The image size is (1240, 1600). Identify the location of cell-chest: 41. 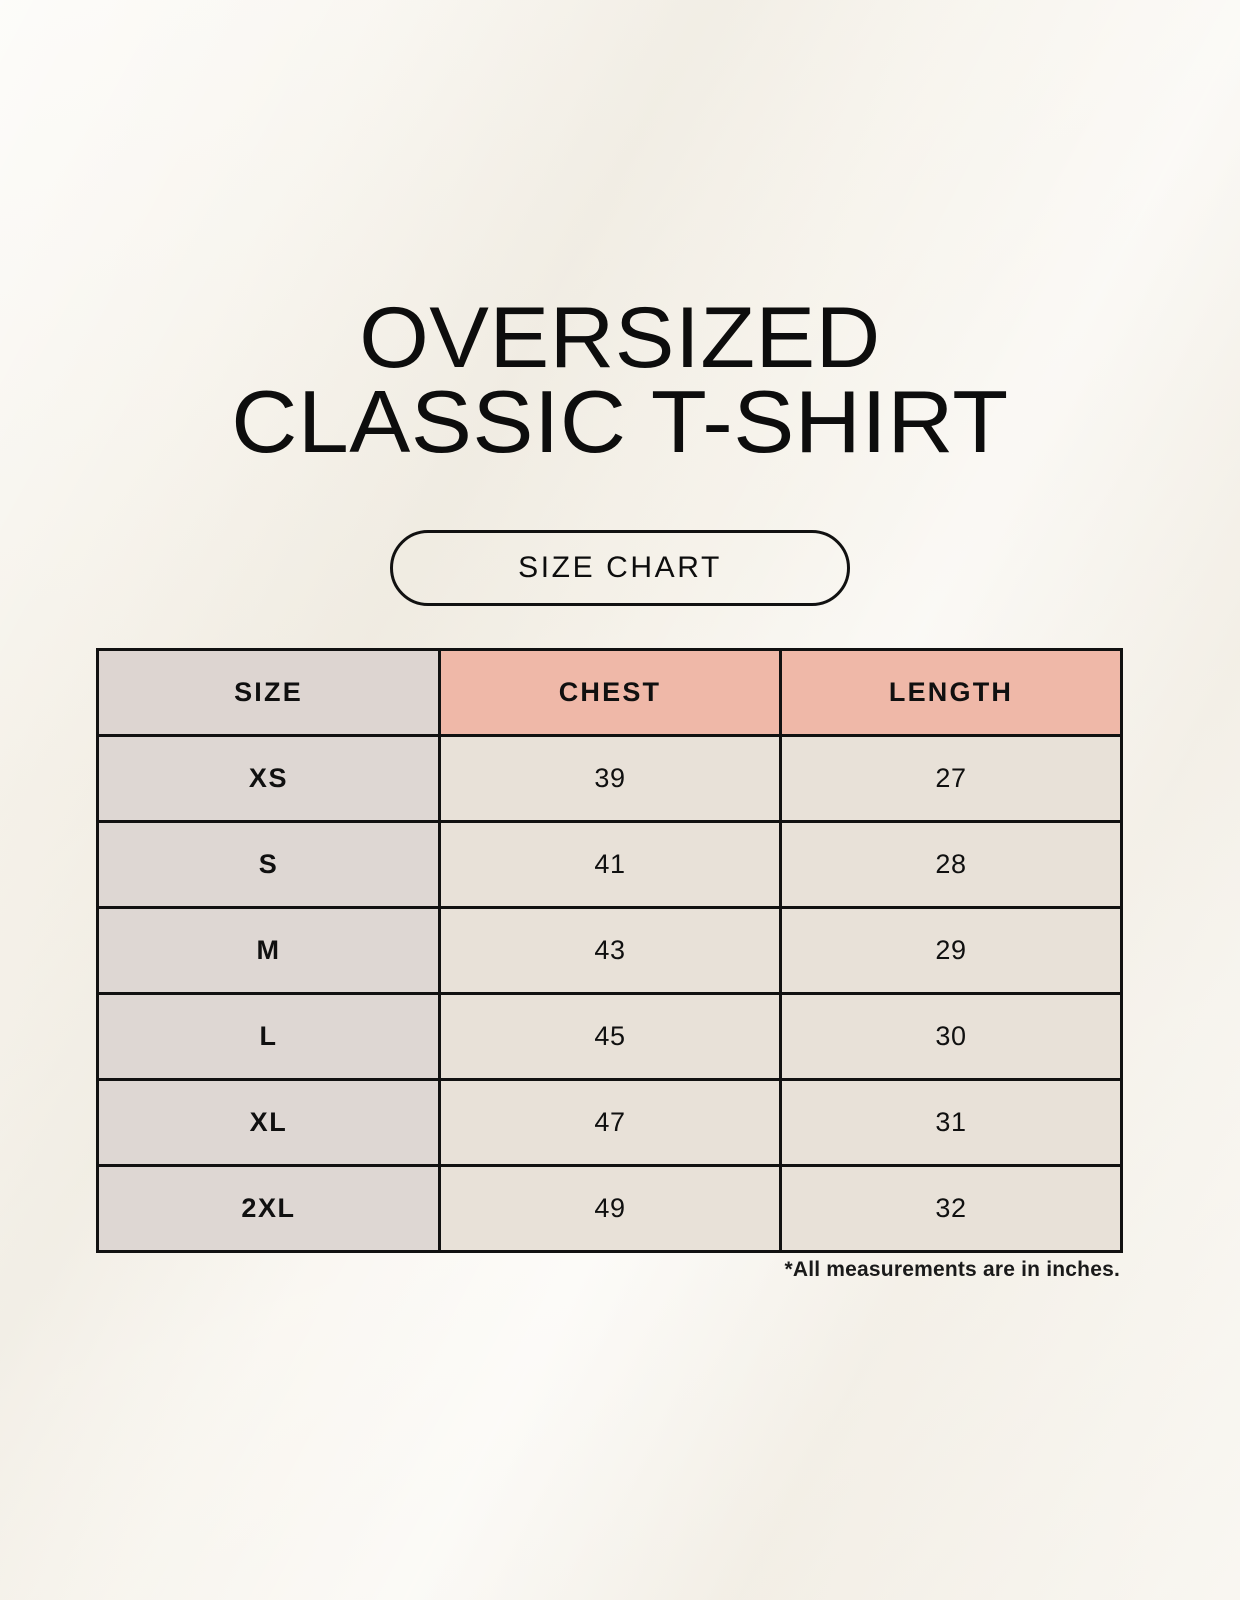
(610, 864).